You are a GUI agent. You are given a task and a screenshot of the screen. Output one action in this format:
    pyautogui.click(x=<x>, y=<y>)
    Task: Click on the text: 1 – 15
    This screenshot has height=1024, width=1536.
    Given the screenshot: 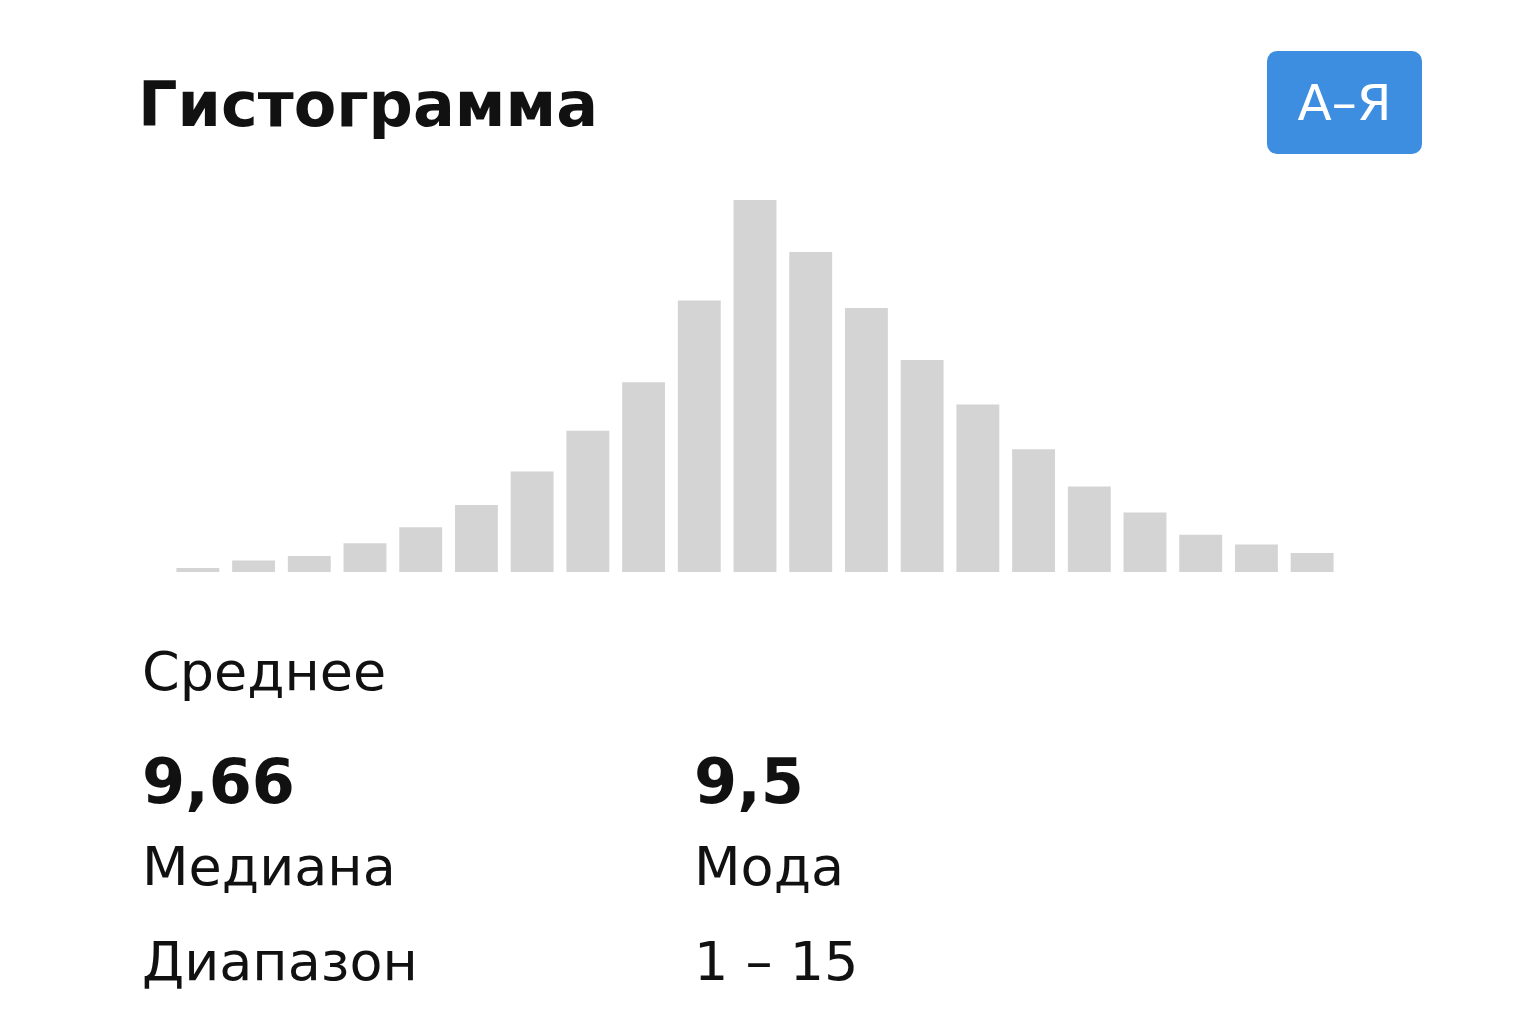 What is the action you would take?
    pyautogui.click(x=776, y=961)
    